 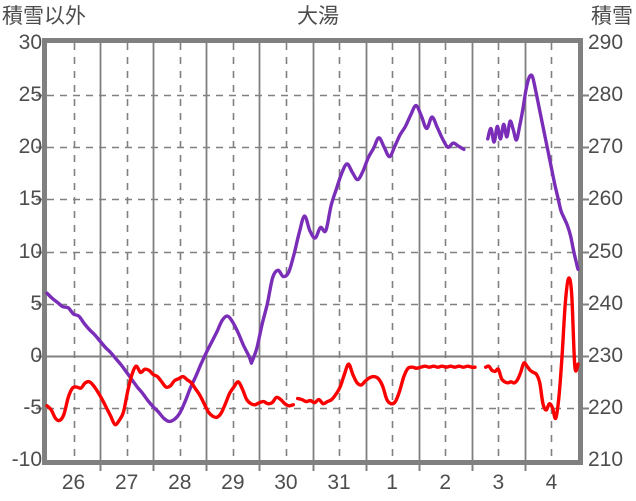 What do you see at coordinates (180, 482) in the screenshot?
I see `x-axis-tick-28: 28` at bounding box center [180, 482].